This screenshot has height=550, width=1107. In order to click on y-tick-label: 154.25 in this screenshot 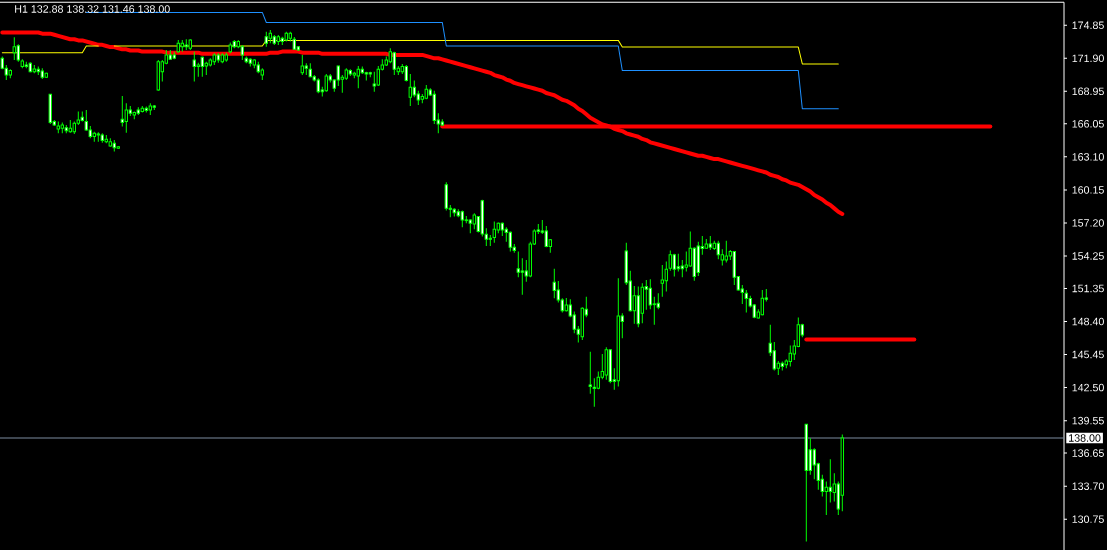, I will do `click(1088, 256)`.